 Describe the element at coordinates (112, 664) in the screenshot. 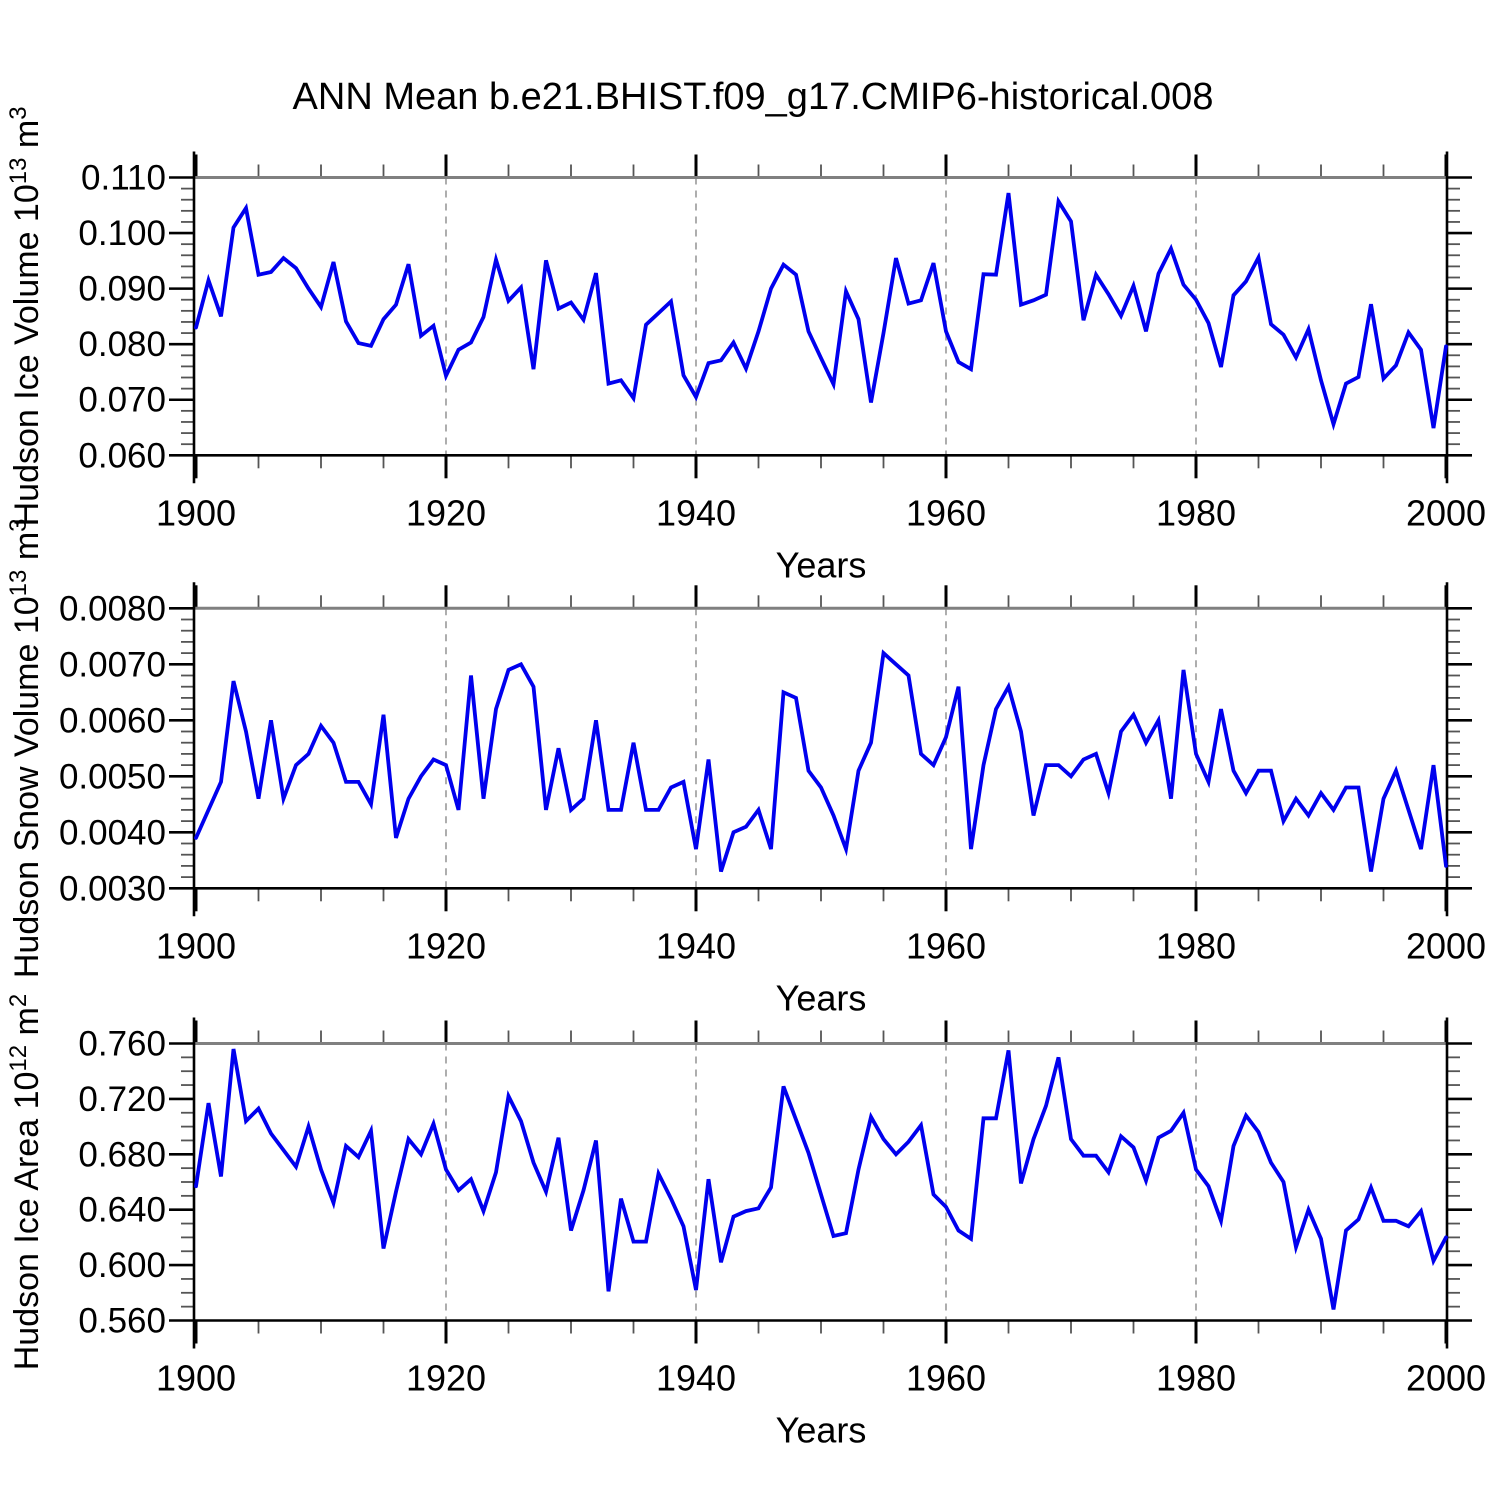

I see `svg-text: 0.0070` at that location.